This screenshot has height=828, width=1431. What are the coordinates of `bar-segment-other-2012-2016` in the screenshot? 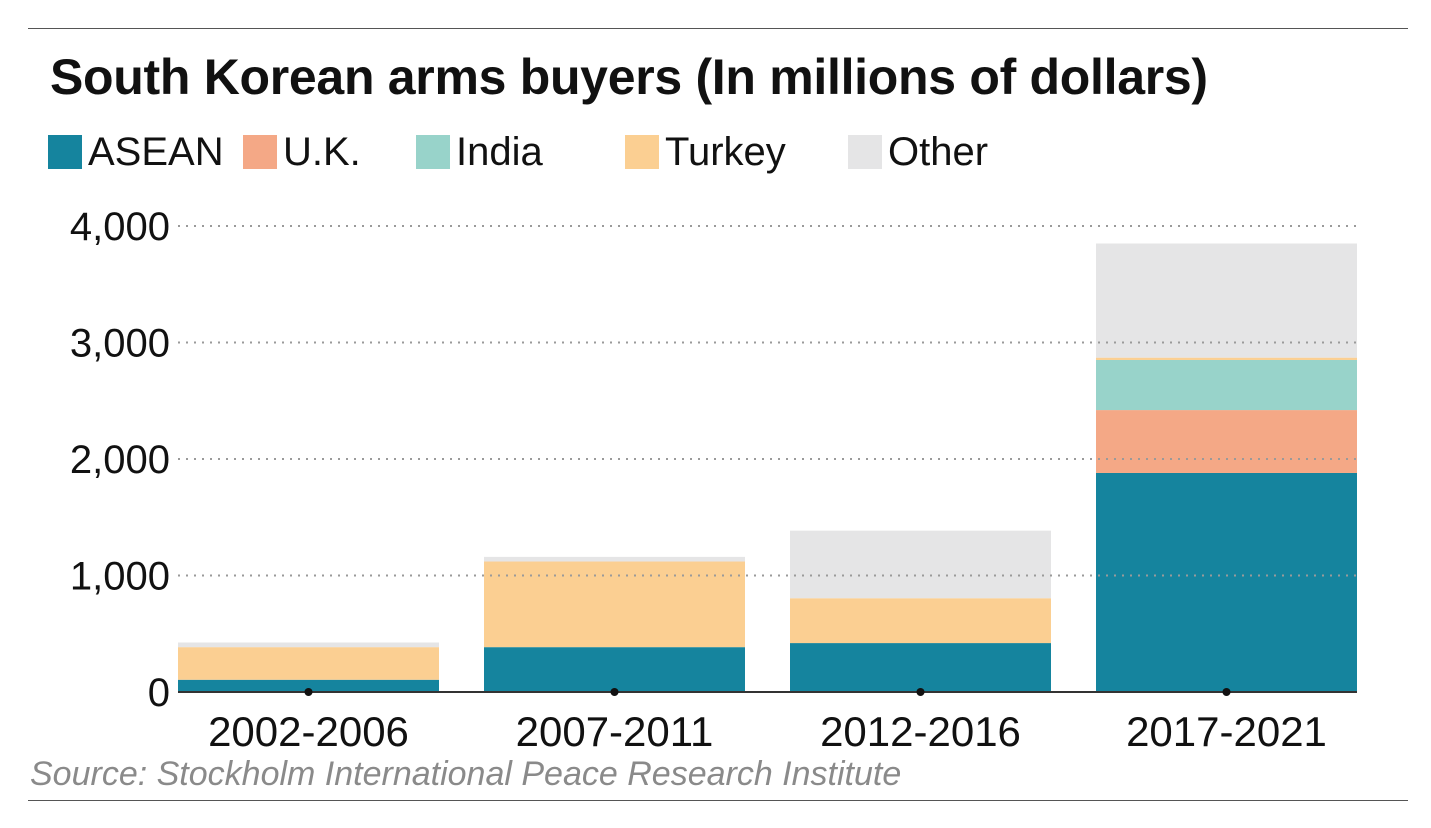 It's located at (920, 564).